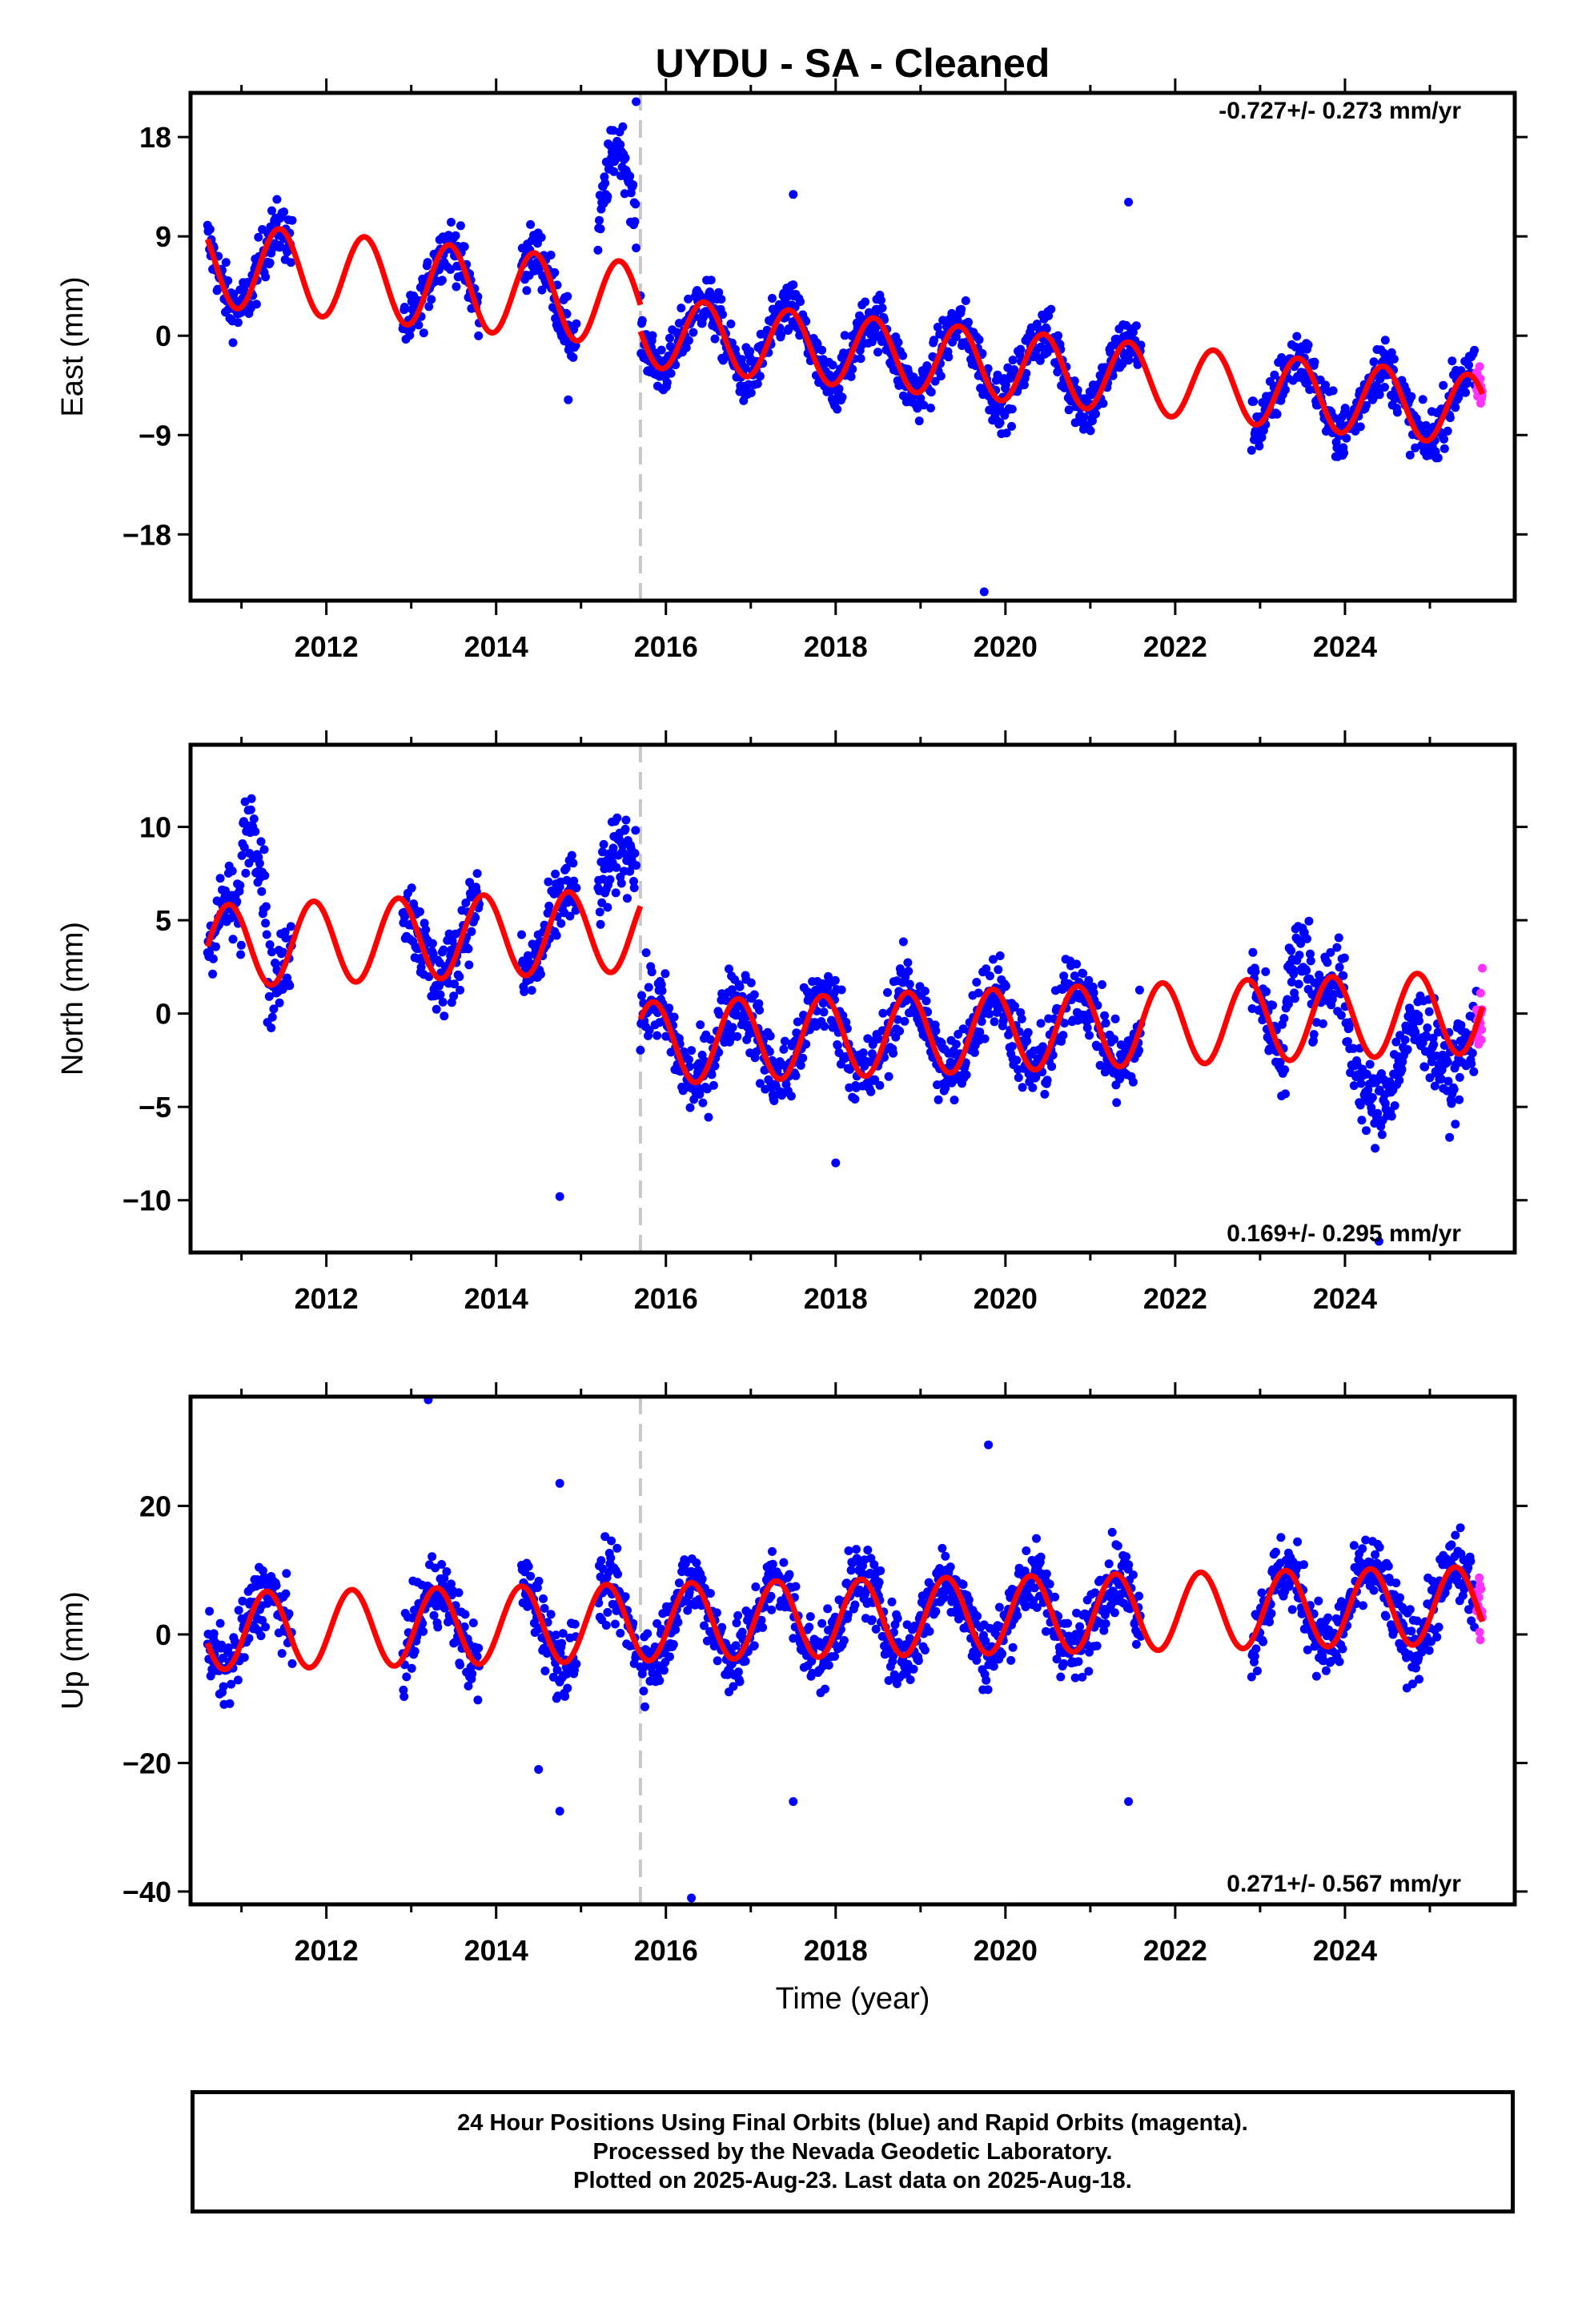 The height and width of the screenshot is (2324, 1582). What do you see at coordinates (1345, 646) in the screenshot?
I see `x-tick-label: 2024` at bounding box center [1345, 646].